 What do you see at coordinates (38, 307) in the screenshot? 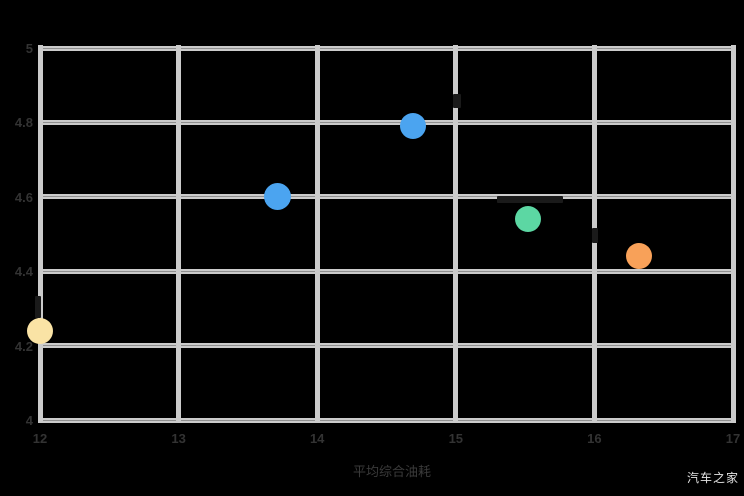
I see `hidden-label-mark-bubble-cream` at bounding box center [38, 307].